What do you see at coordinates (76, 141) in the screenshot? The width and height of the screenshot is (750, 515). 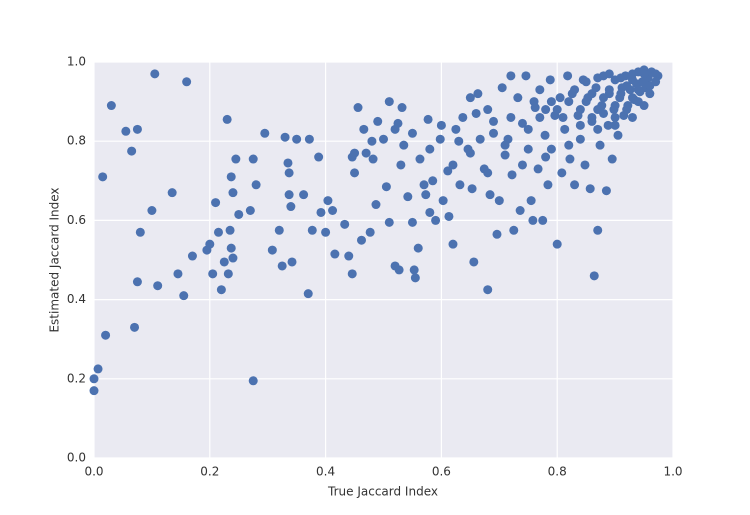 I see `y-tick-label: 0.8` at bounding box center [76, 141].